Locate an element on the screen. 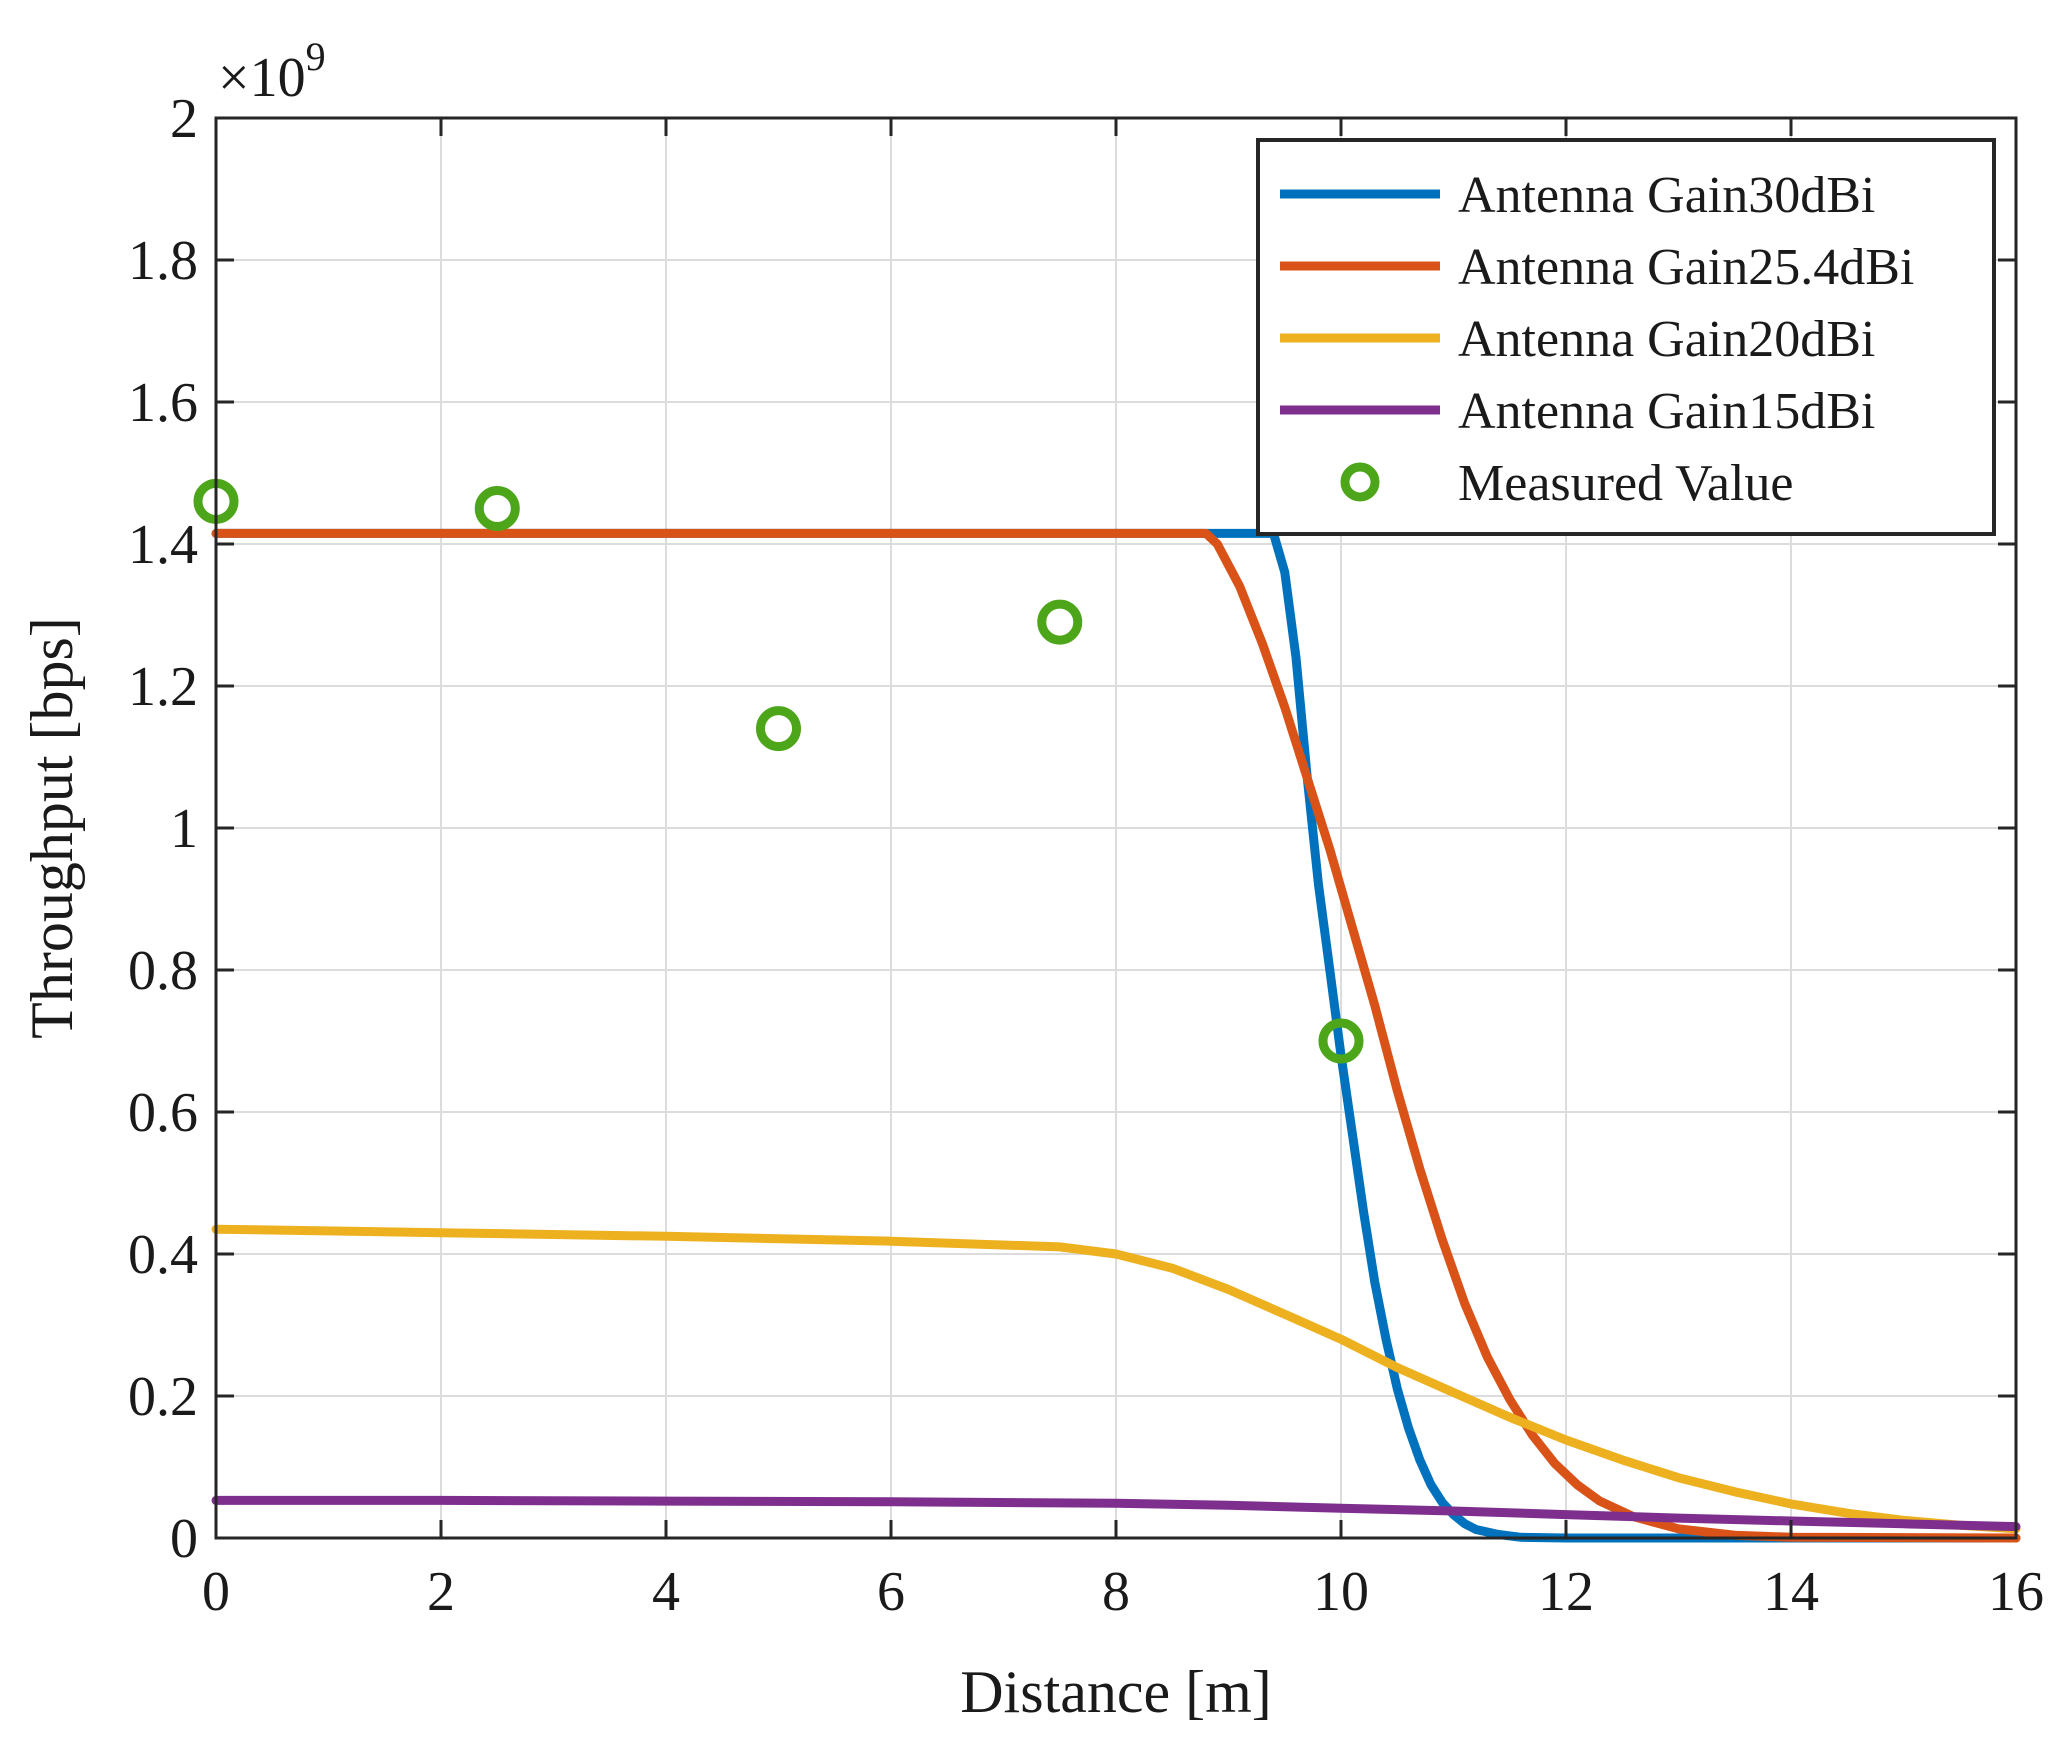 This screenshot has height=1750, width=2064. y-tick-label: 2 is located at coordinates (184, 119).